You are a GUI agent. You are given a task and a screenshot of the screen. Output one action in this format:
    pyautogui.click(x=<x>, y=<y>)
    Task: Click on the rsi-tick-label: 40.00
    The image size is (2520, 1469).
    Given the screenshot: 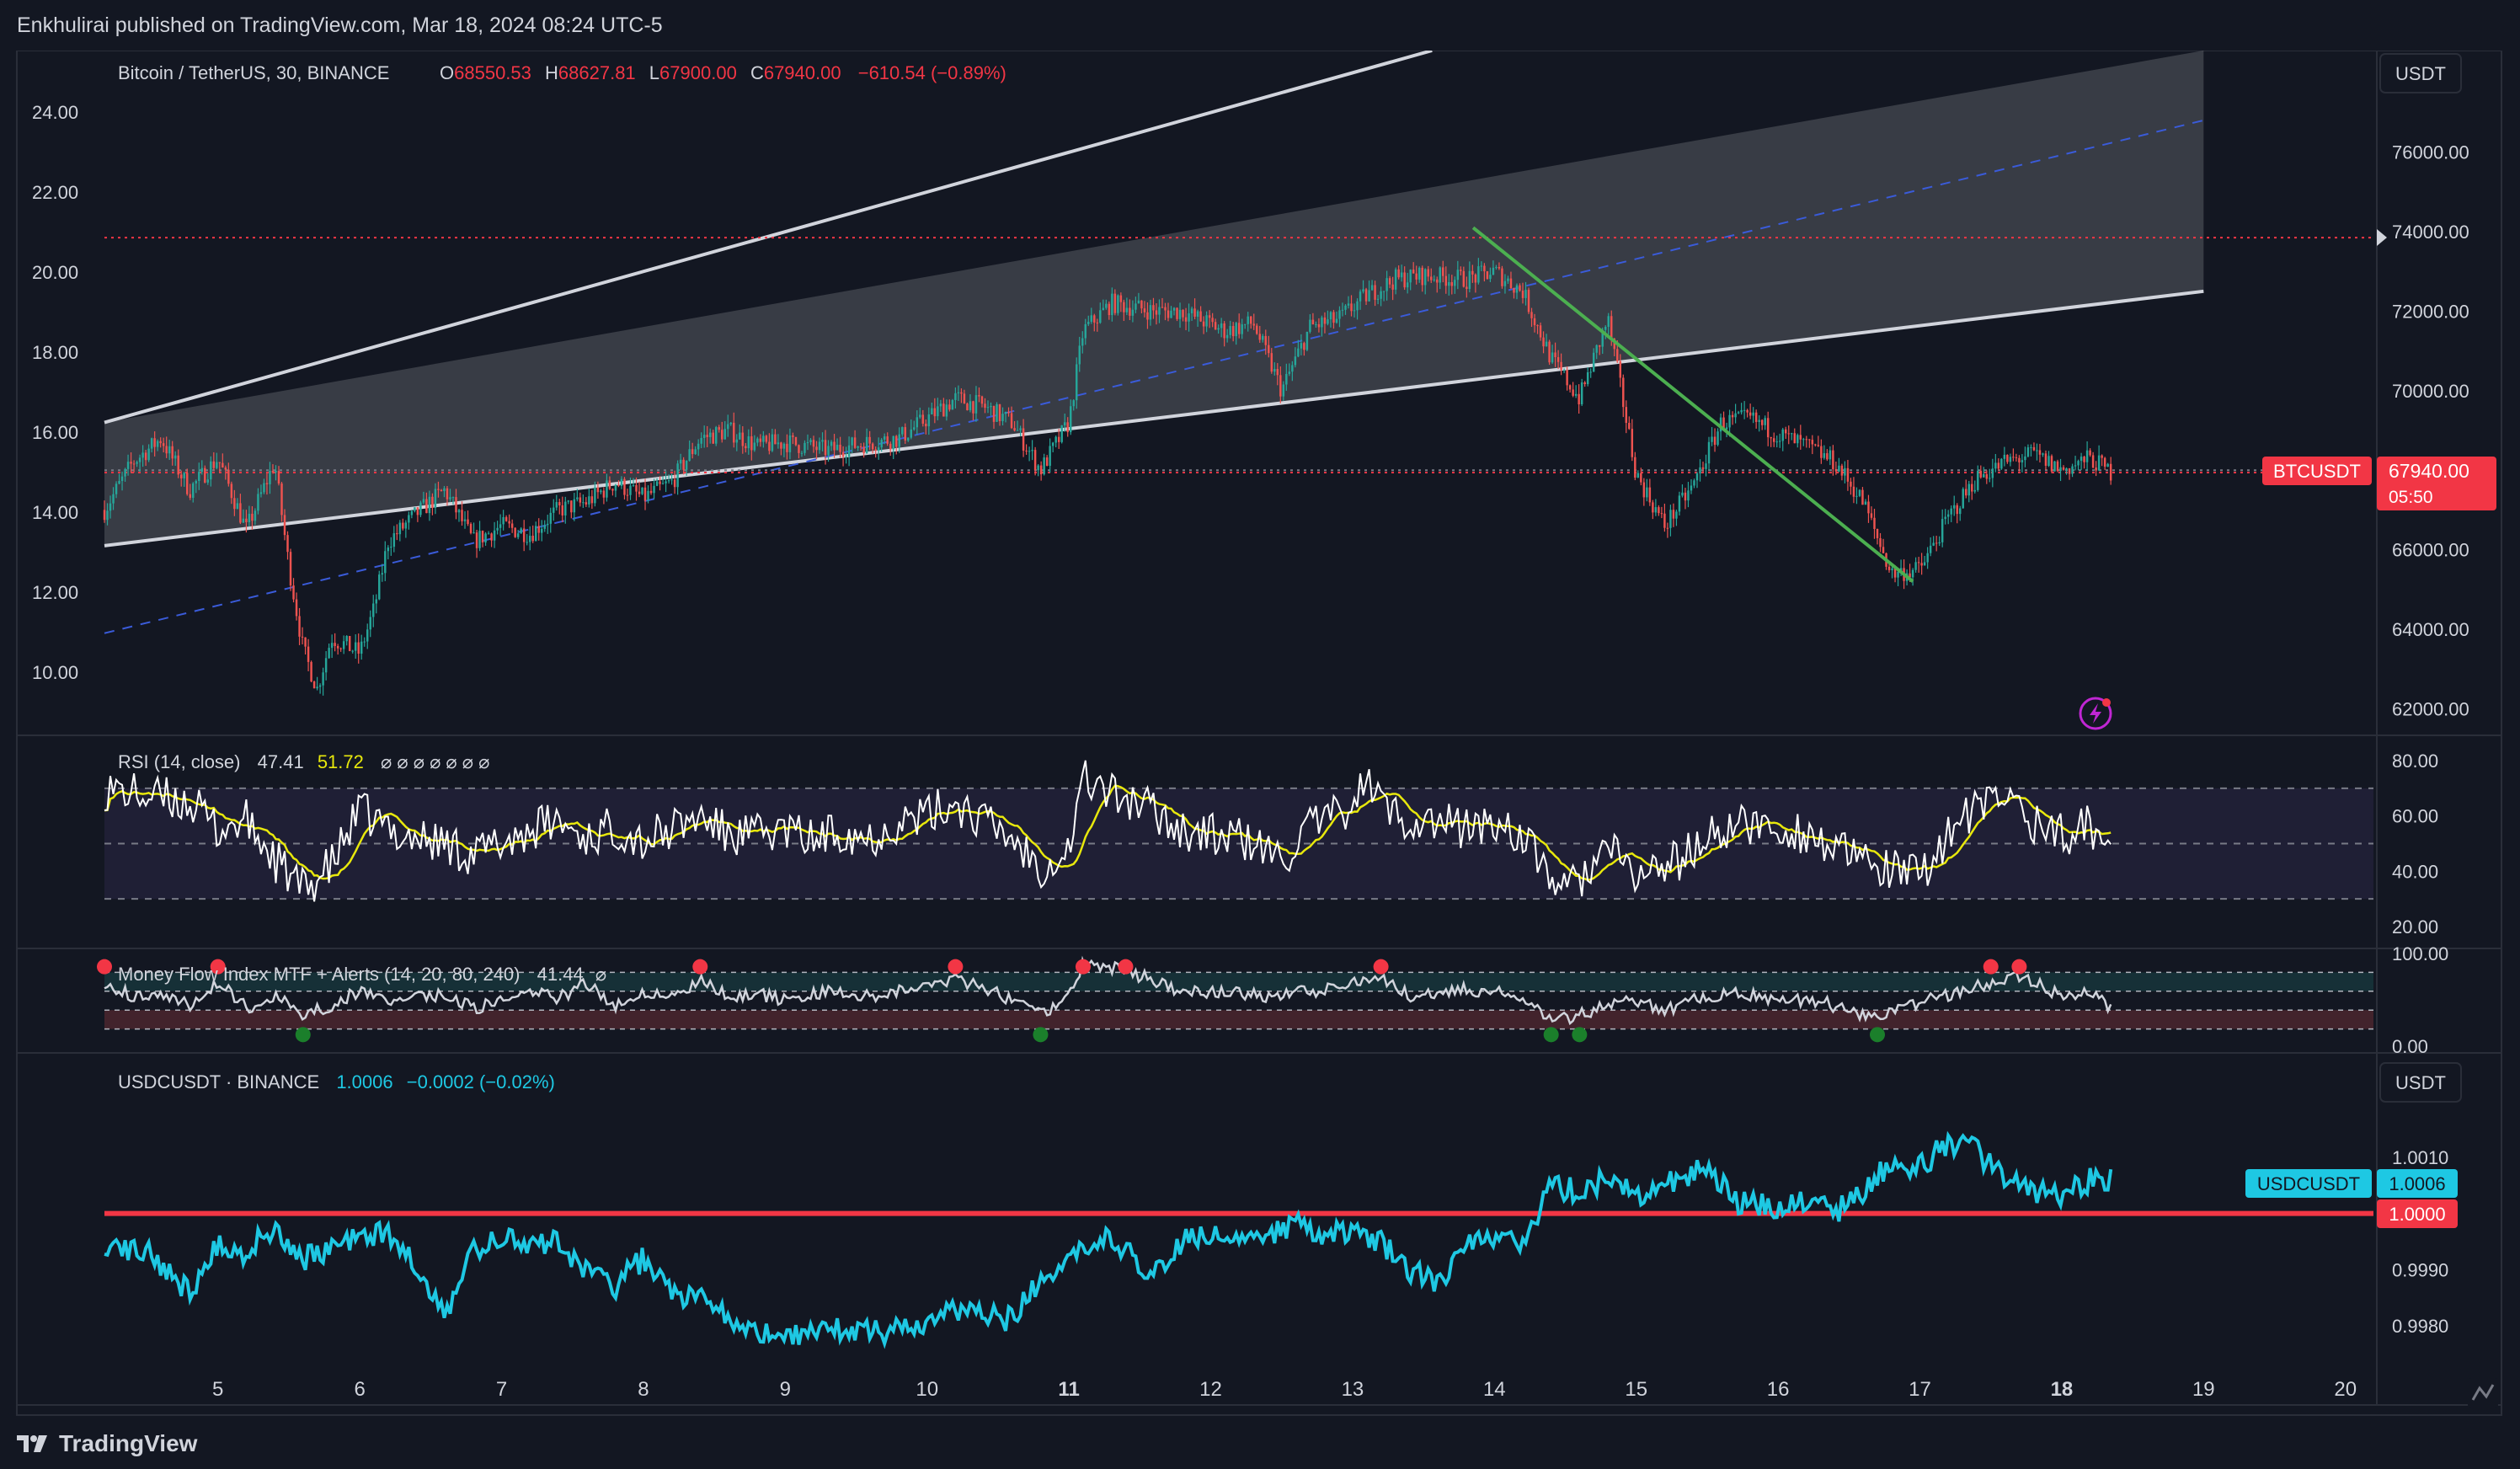 What is the action you would take?
    pyautogui.click(x=2415, y=871)
    